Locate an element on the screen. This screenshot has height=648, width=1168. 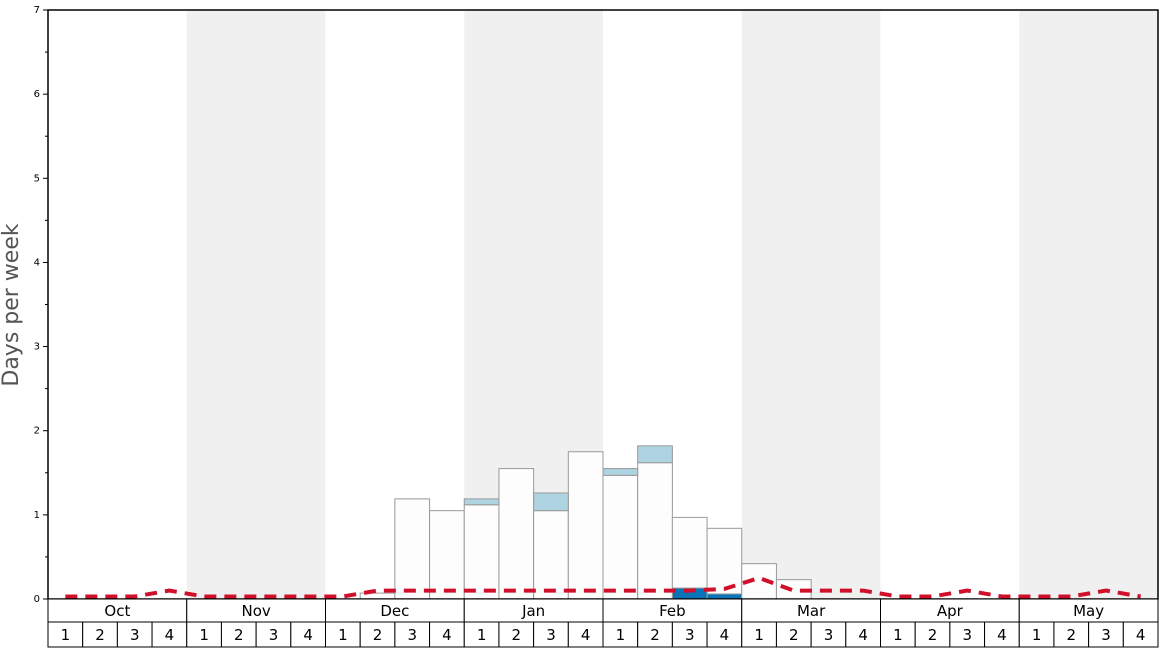
y-tick-label: 0 is located at coordinates (37, 599).